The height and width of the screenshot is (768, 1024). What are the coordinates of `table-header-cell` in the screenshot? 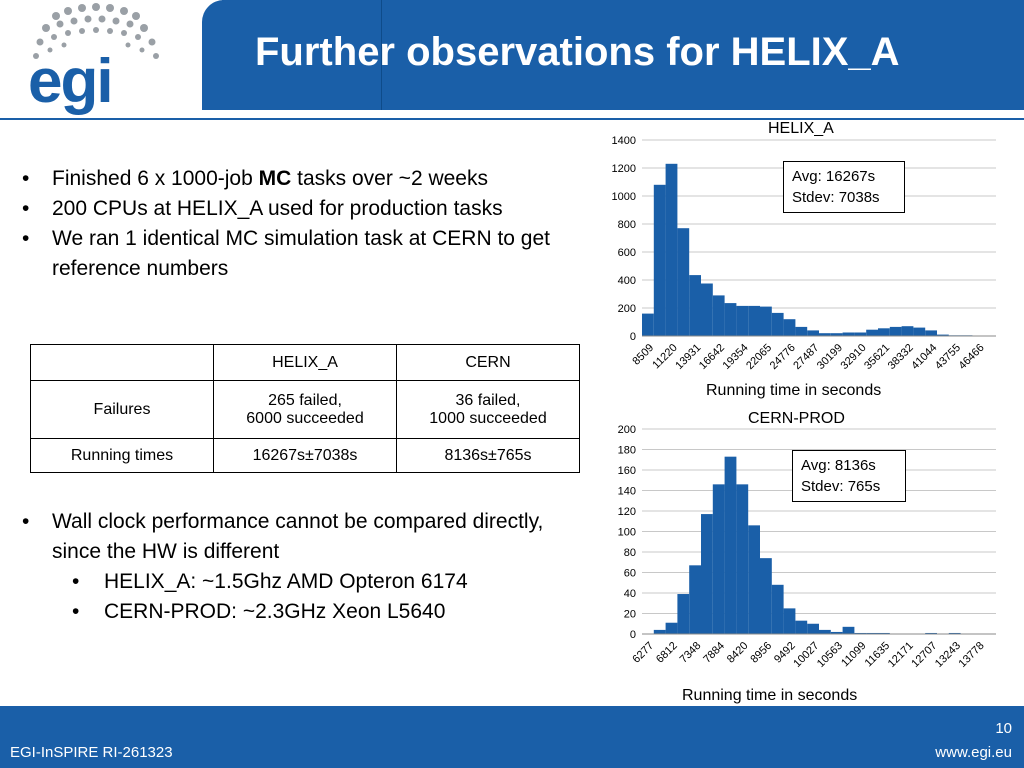 It's located at (122, 362).